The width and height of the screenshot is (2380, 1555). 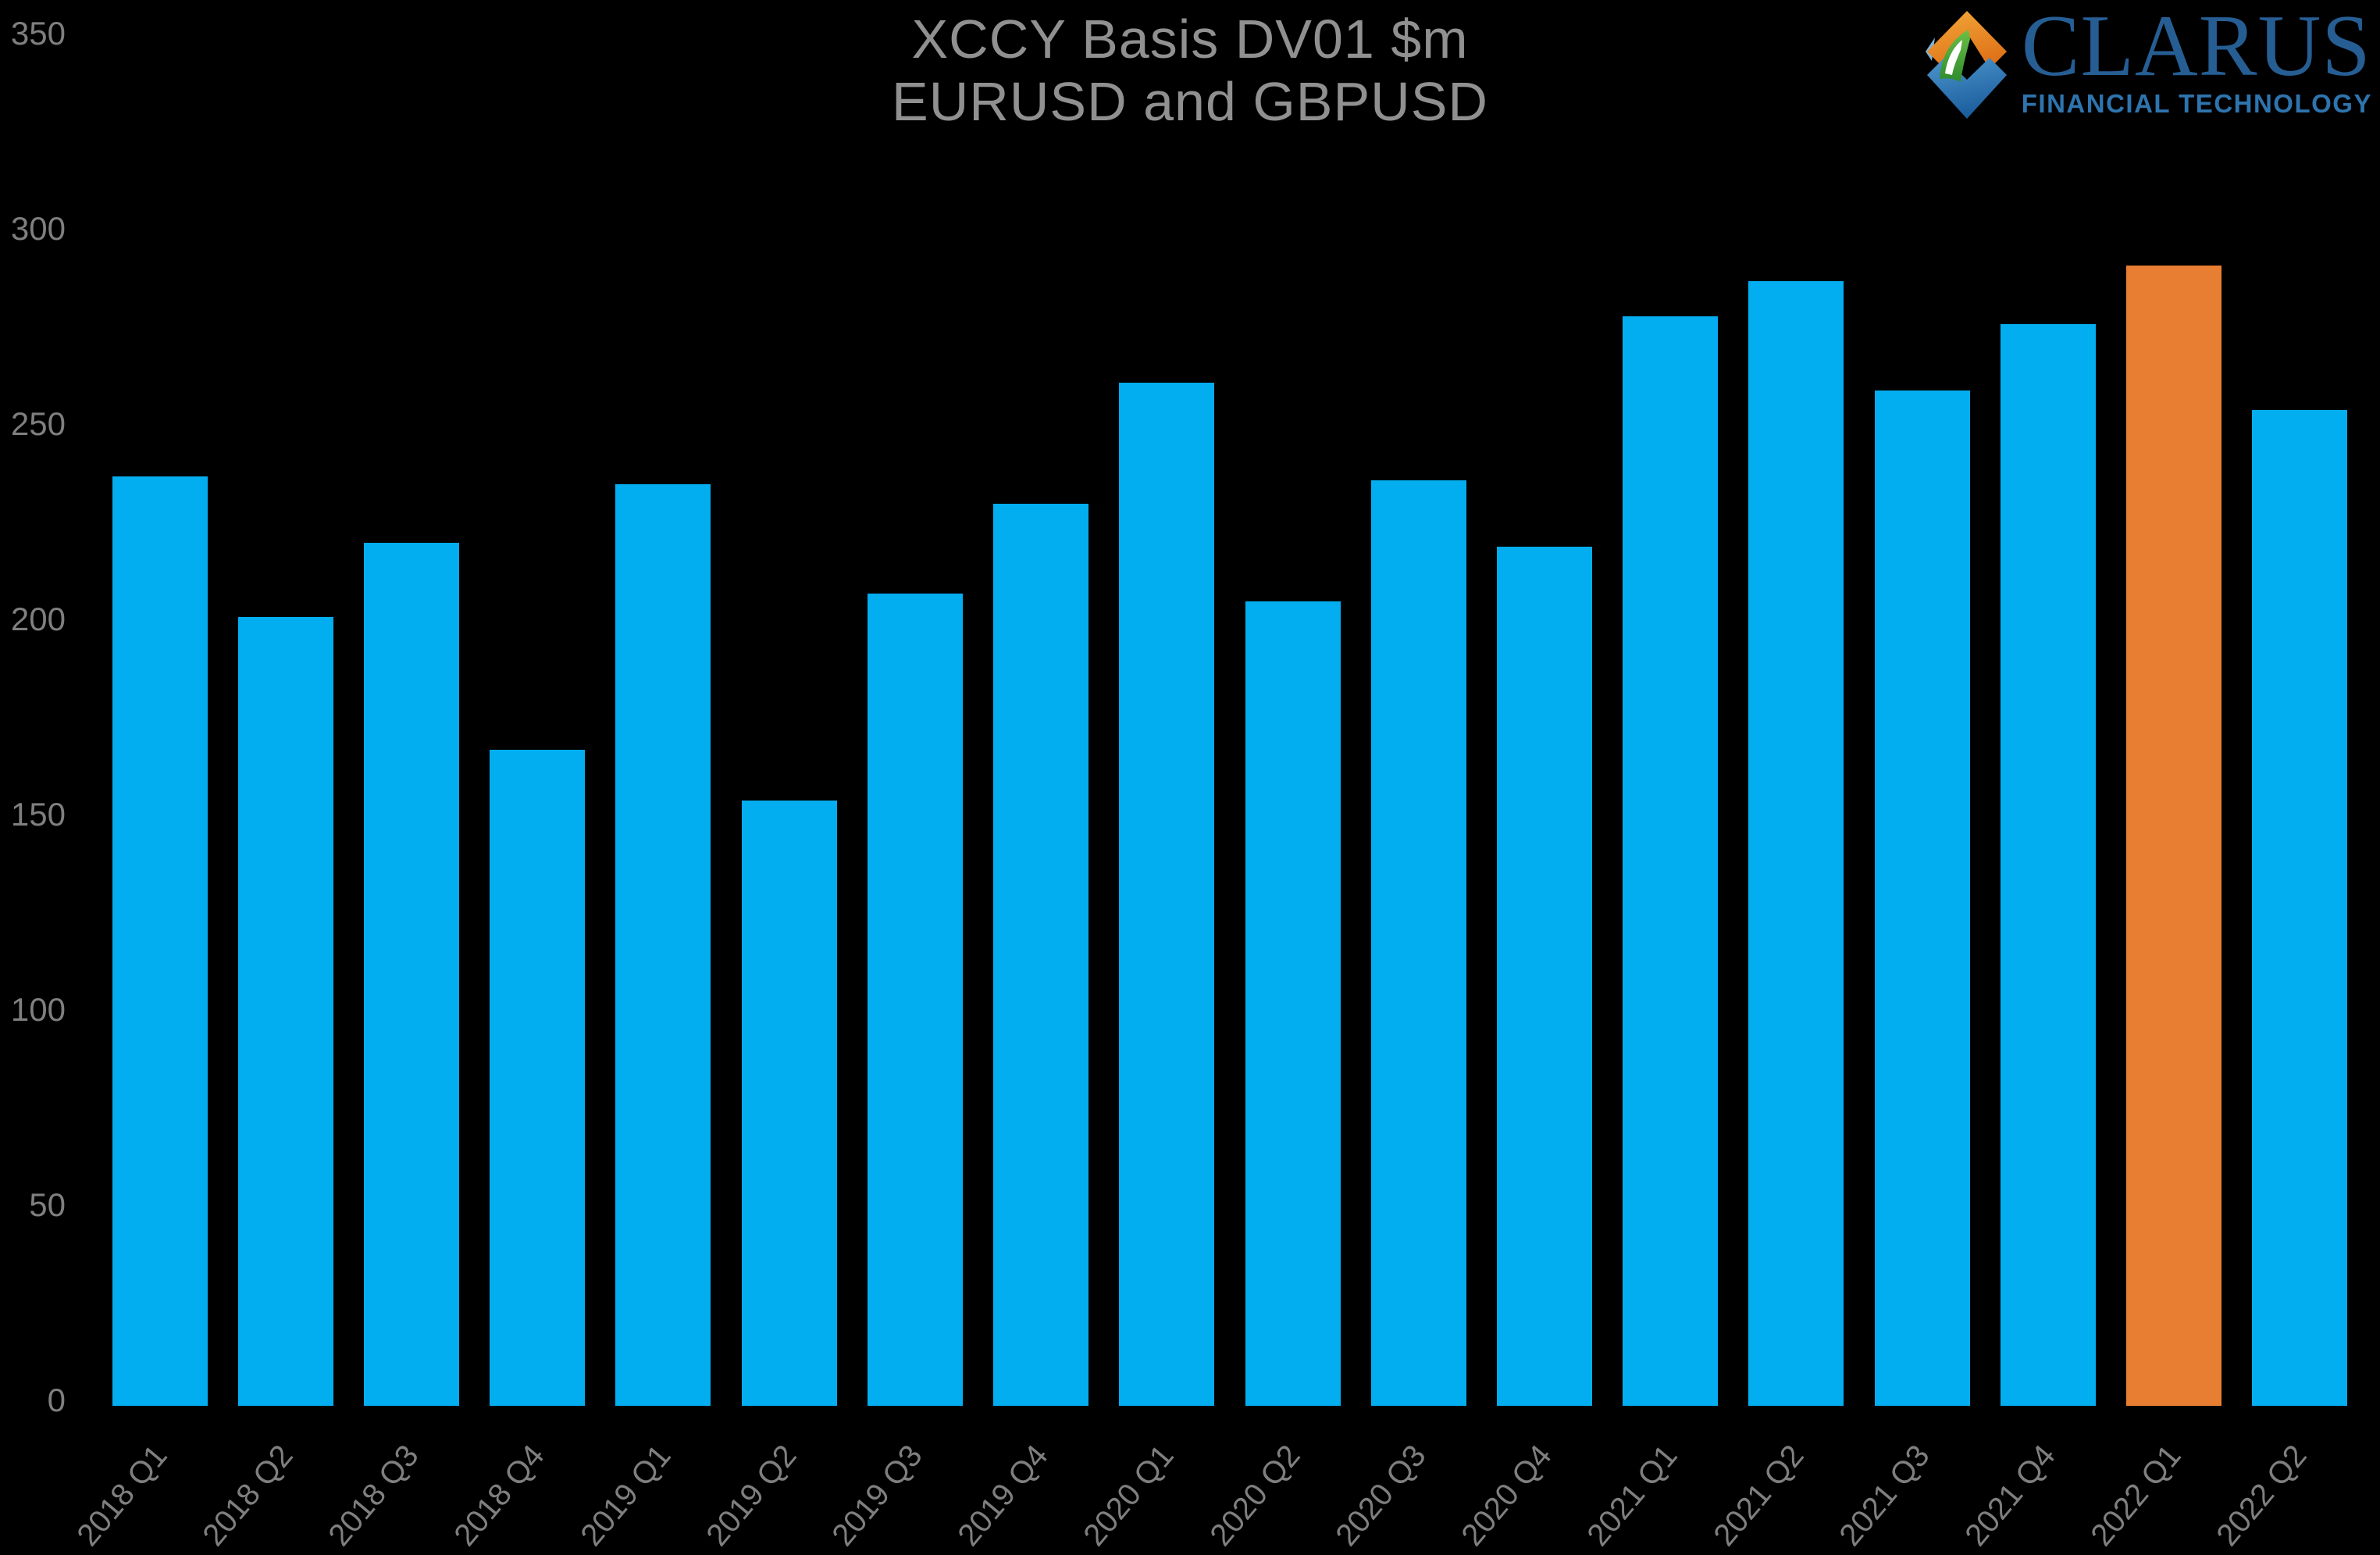 I want to click on x-tick-label-2018-q4: 2018 Q4, so click(x=499, y=1496).